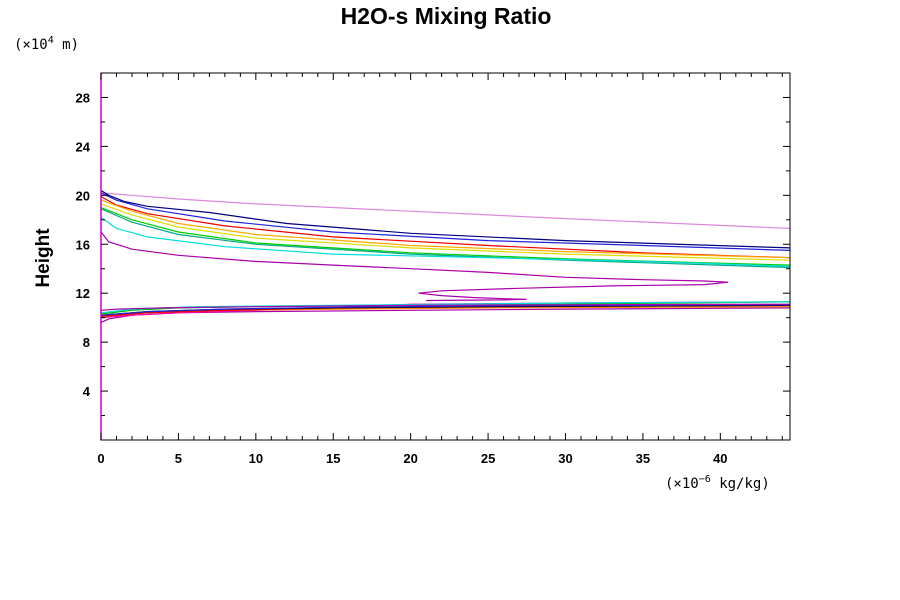 The image size is (900, 600). I want to click on series-line-upper-violet, so click(445, 210).